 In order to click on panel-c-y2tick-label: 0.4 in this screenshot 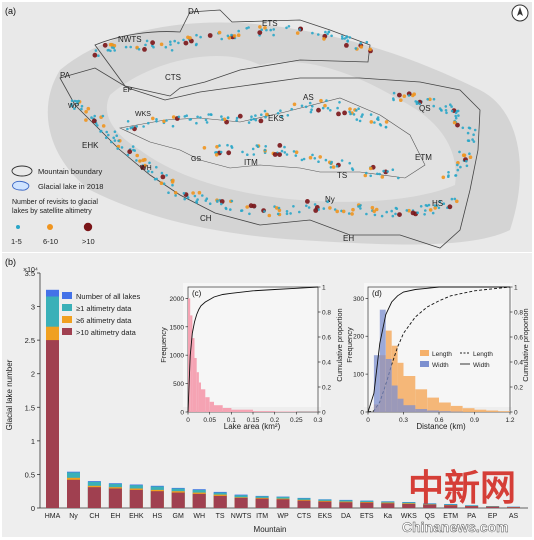, I will do `click(326, 363)`.